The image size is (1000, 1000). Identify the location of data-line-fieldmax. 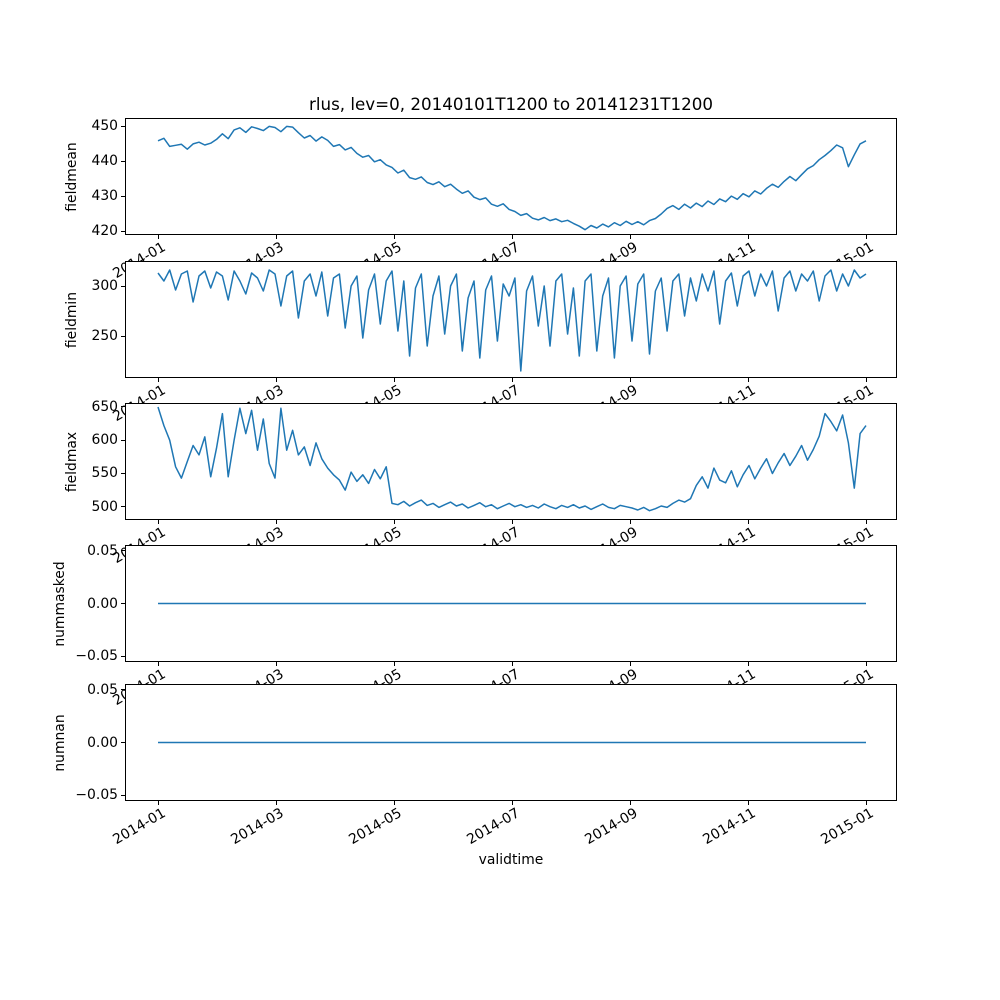
(512, 459).